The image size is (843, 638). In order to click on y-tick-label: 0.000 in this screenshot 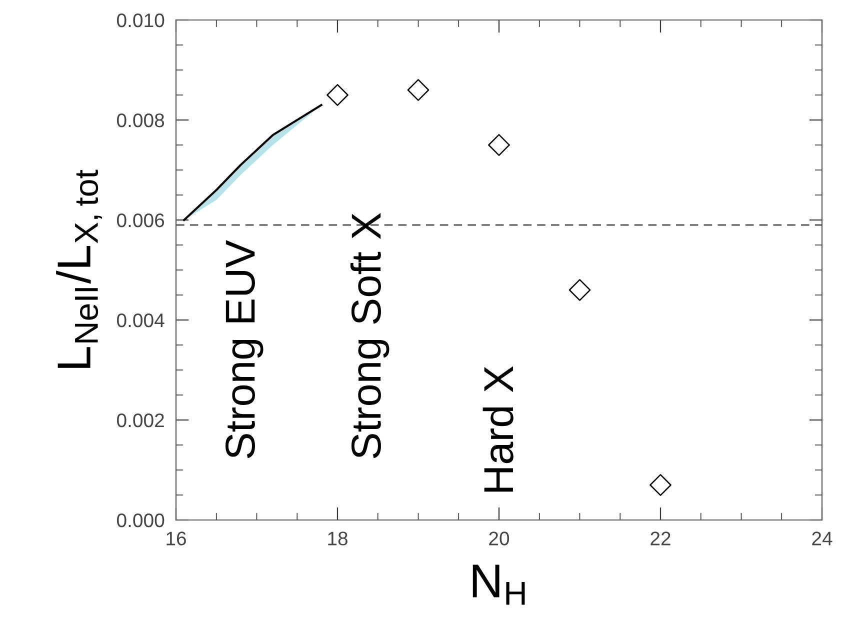, I will do `click(140, 520)`.